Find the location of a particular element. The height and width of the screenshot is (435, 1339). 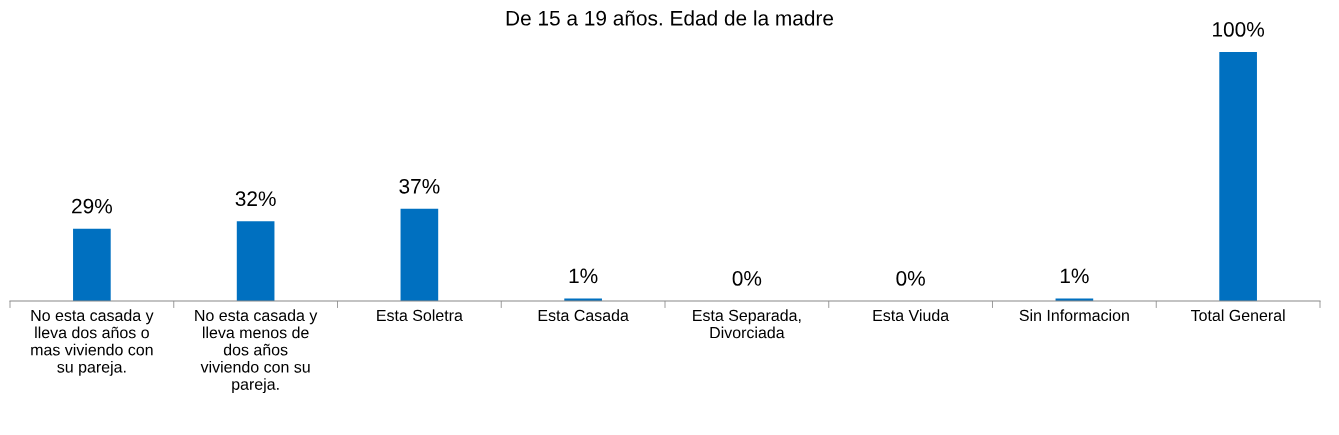

data-label: 29% is located at coordinates (92, 206).